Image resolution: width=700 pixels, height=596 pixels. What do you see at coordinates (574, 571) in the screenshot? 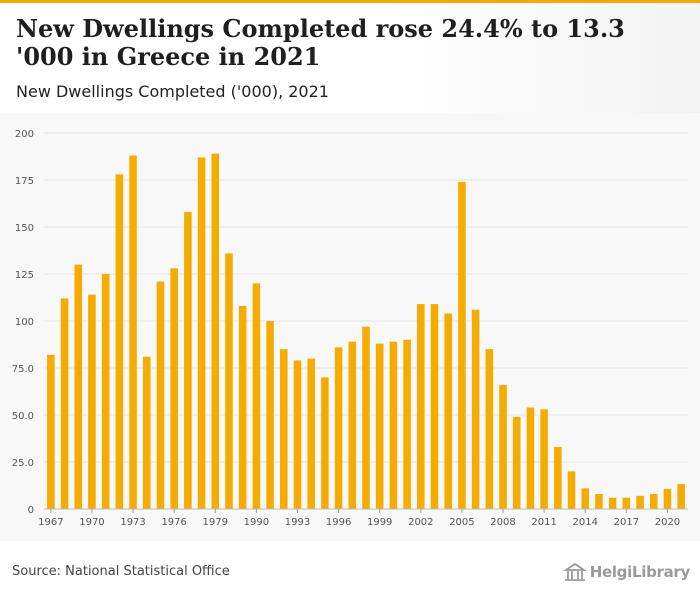
I see `library-building-icon` at bounding box center [574, 571].